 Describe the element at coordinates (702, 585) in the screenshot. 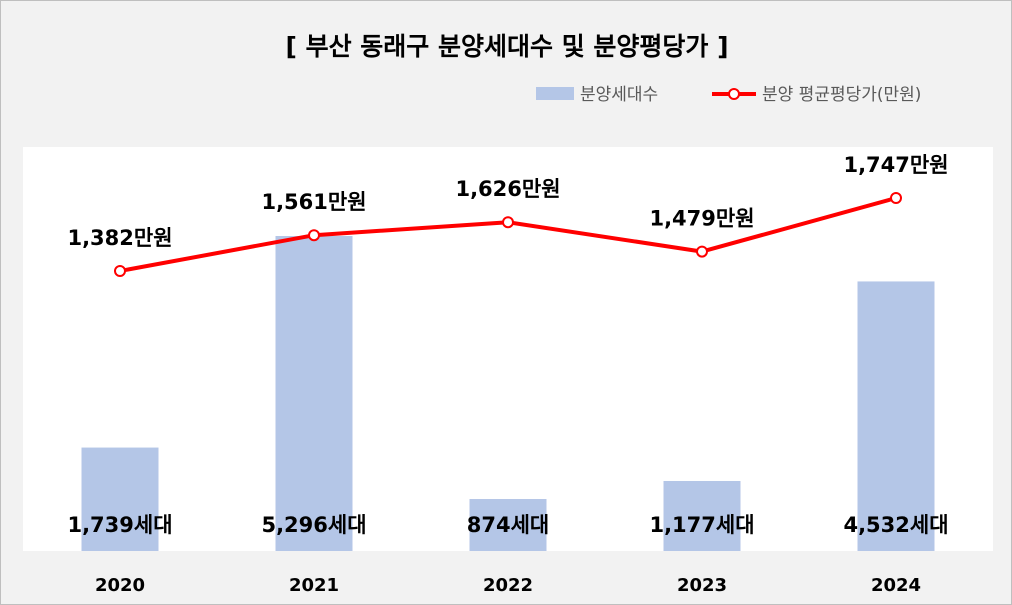

I see `x-tick-2023: 2023` at that location.